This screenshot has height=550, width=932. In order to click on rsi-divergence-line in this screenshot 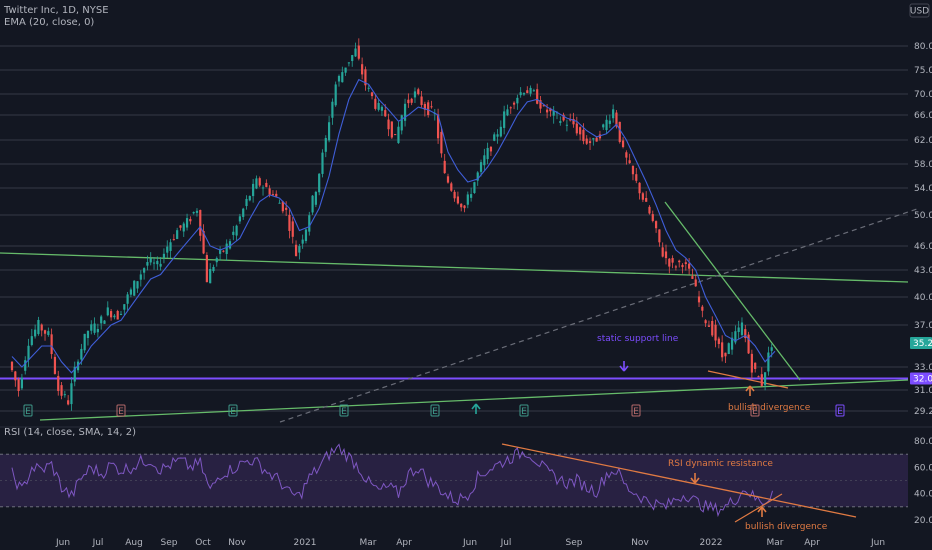, I will do `click(758, 508)`.